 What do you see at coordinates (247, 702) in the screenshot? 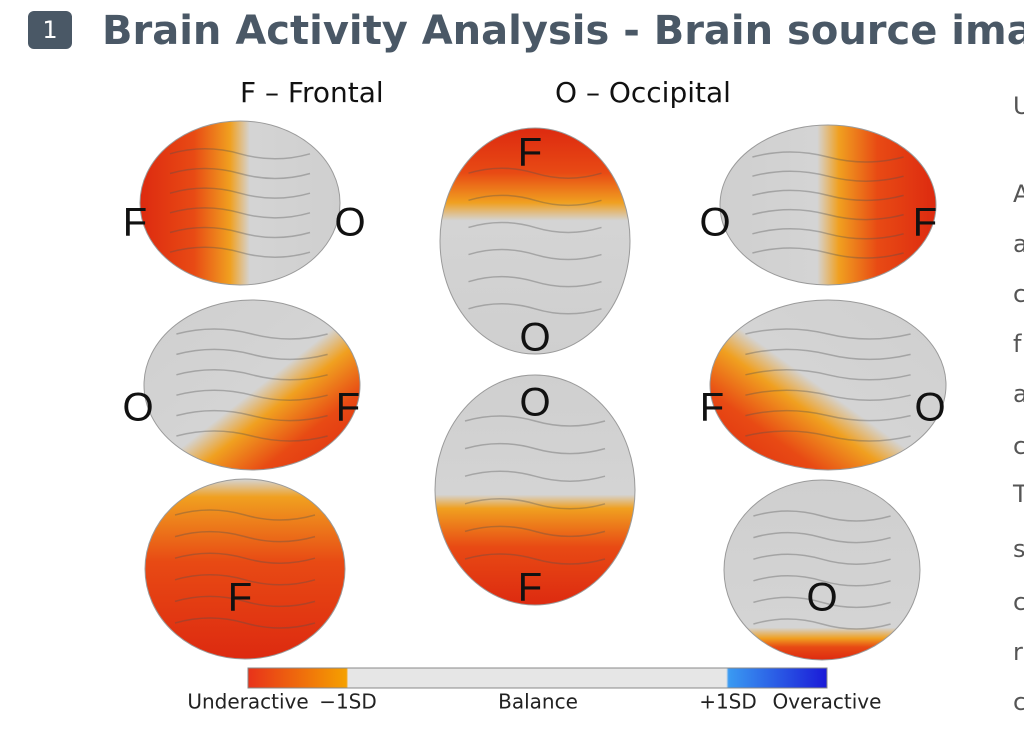
I see `colorbar-label: Underactive` at bounding box center [247, 702].